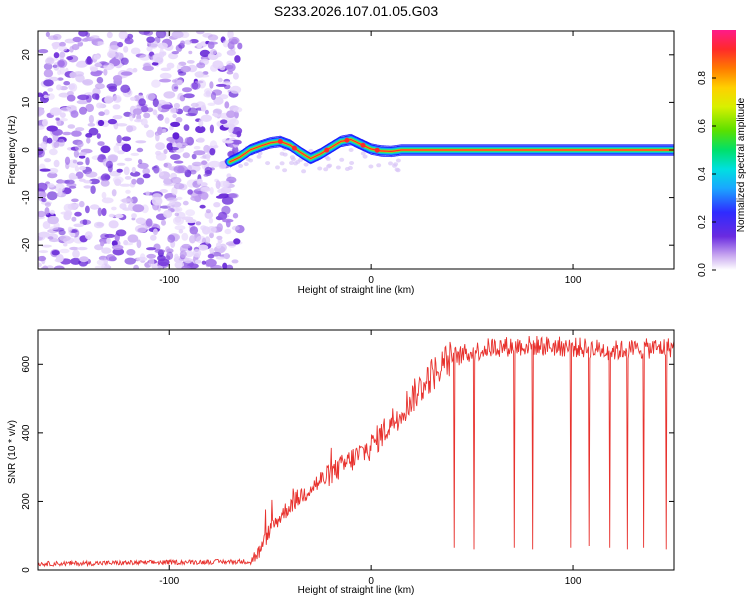 This screenshot has height=600, width=750. What do you see at coordinates (356, 290) in the screenshot?
I see `spectrogram-xlabel: Height of straight line (km)` at bounding box center [356, 290].